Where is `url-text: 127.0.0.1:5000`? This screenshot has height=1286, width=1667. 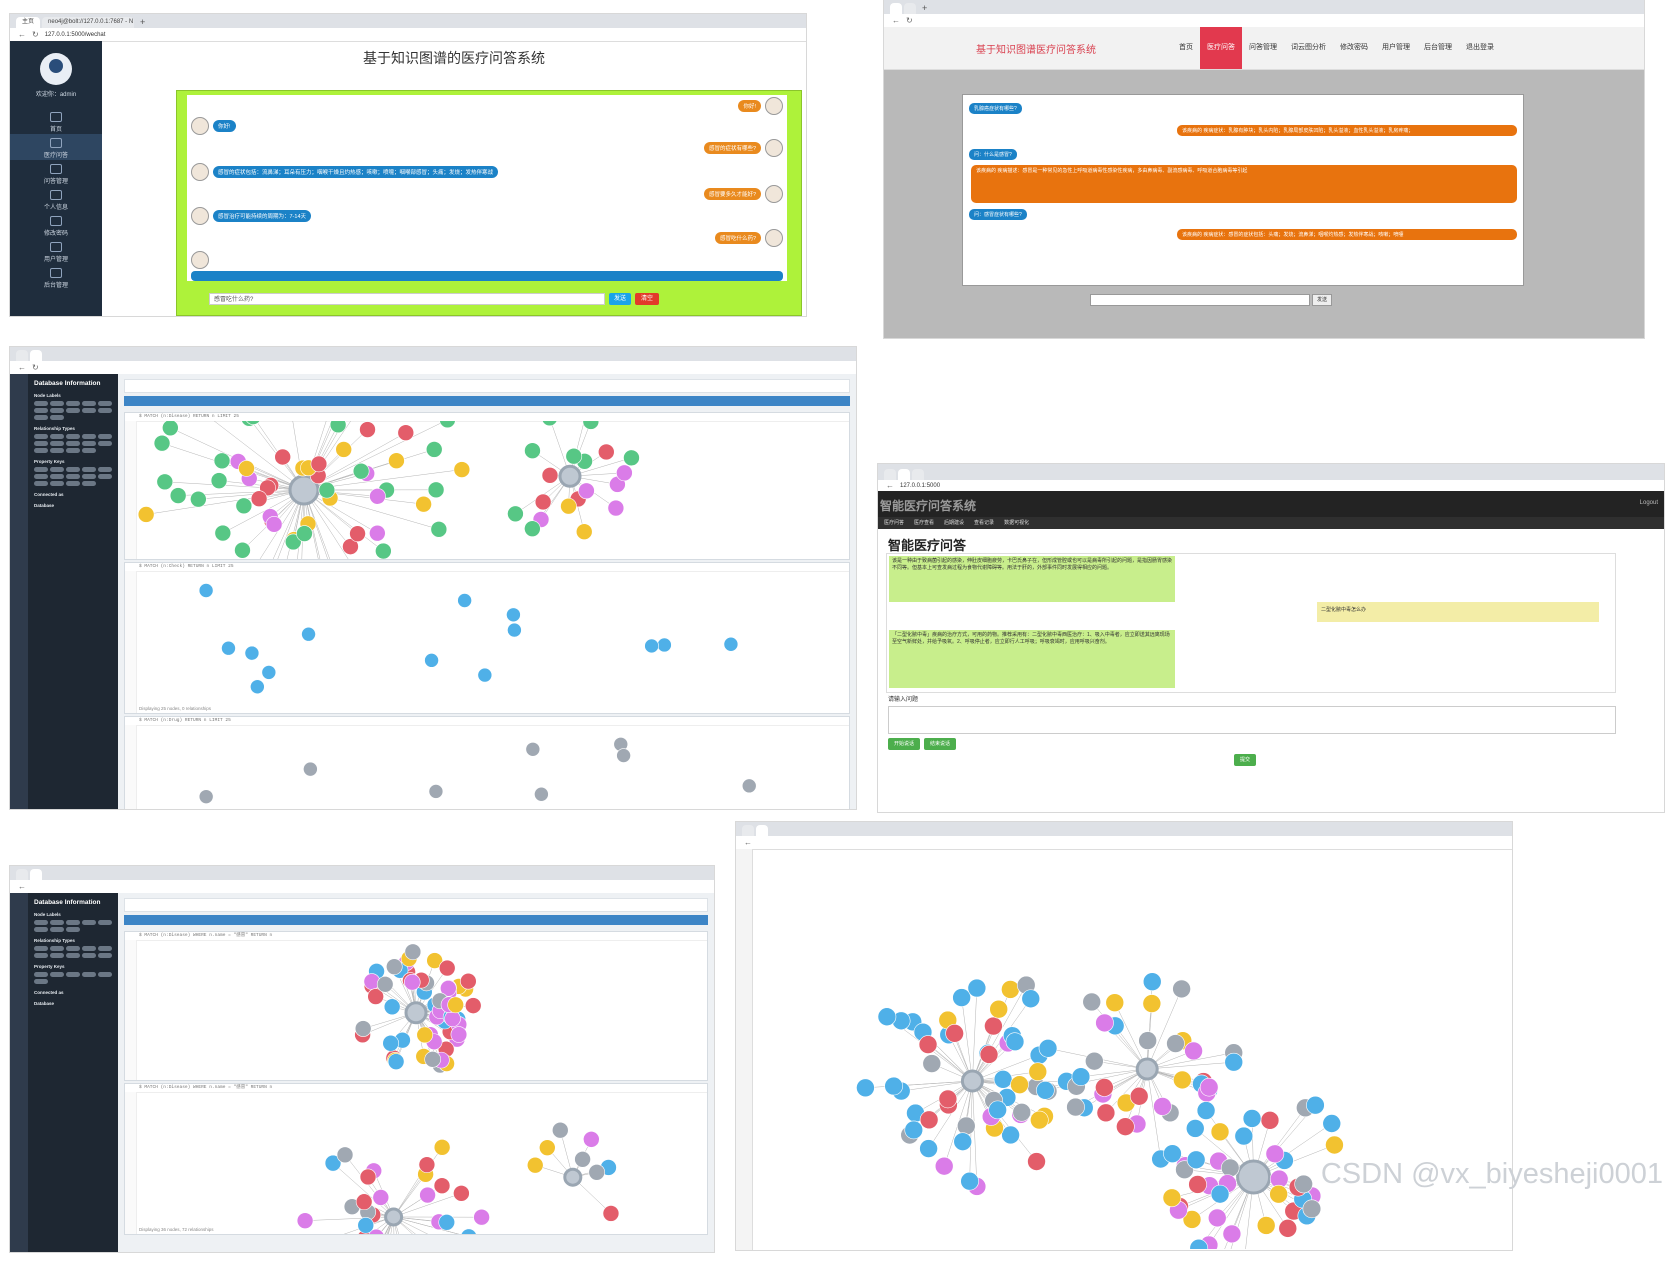 url-text: 127.0.0.1:5000 is located at coordinates (920, 485).